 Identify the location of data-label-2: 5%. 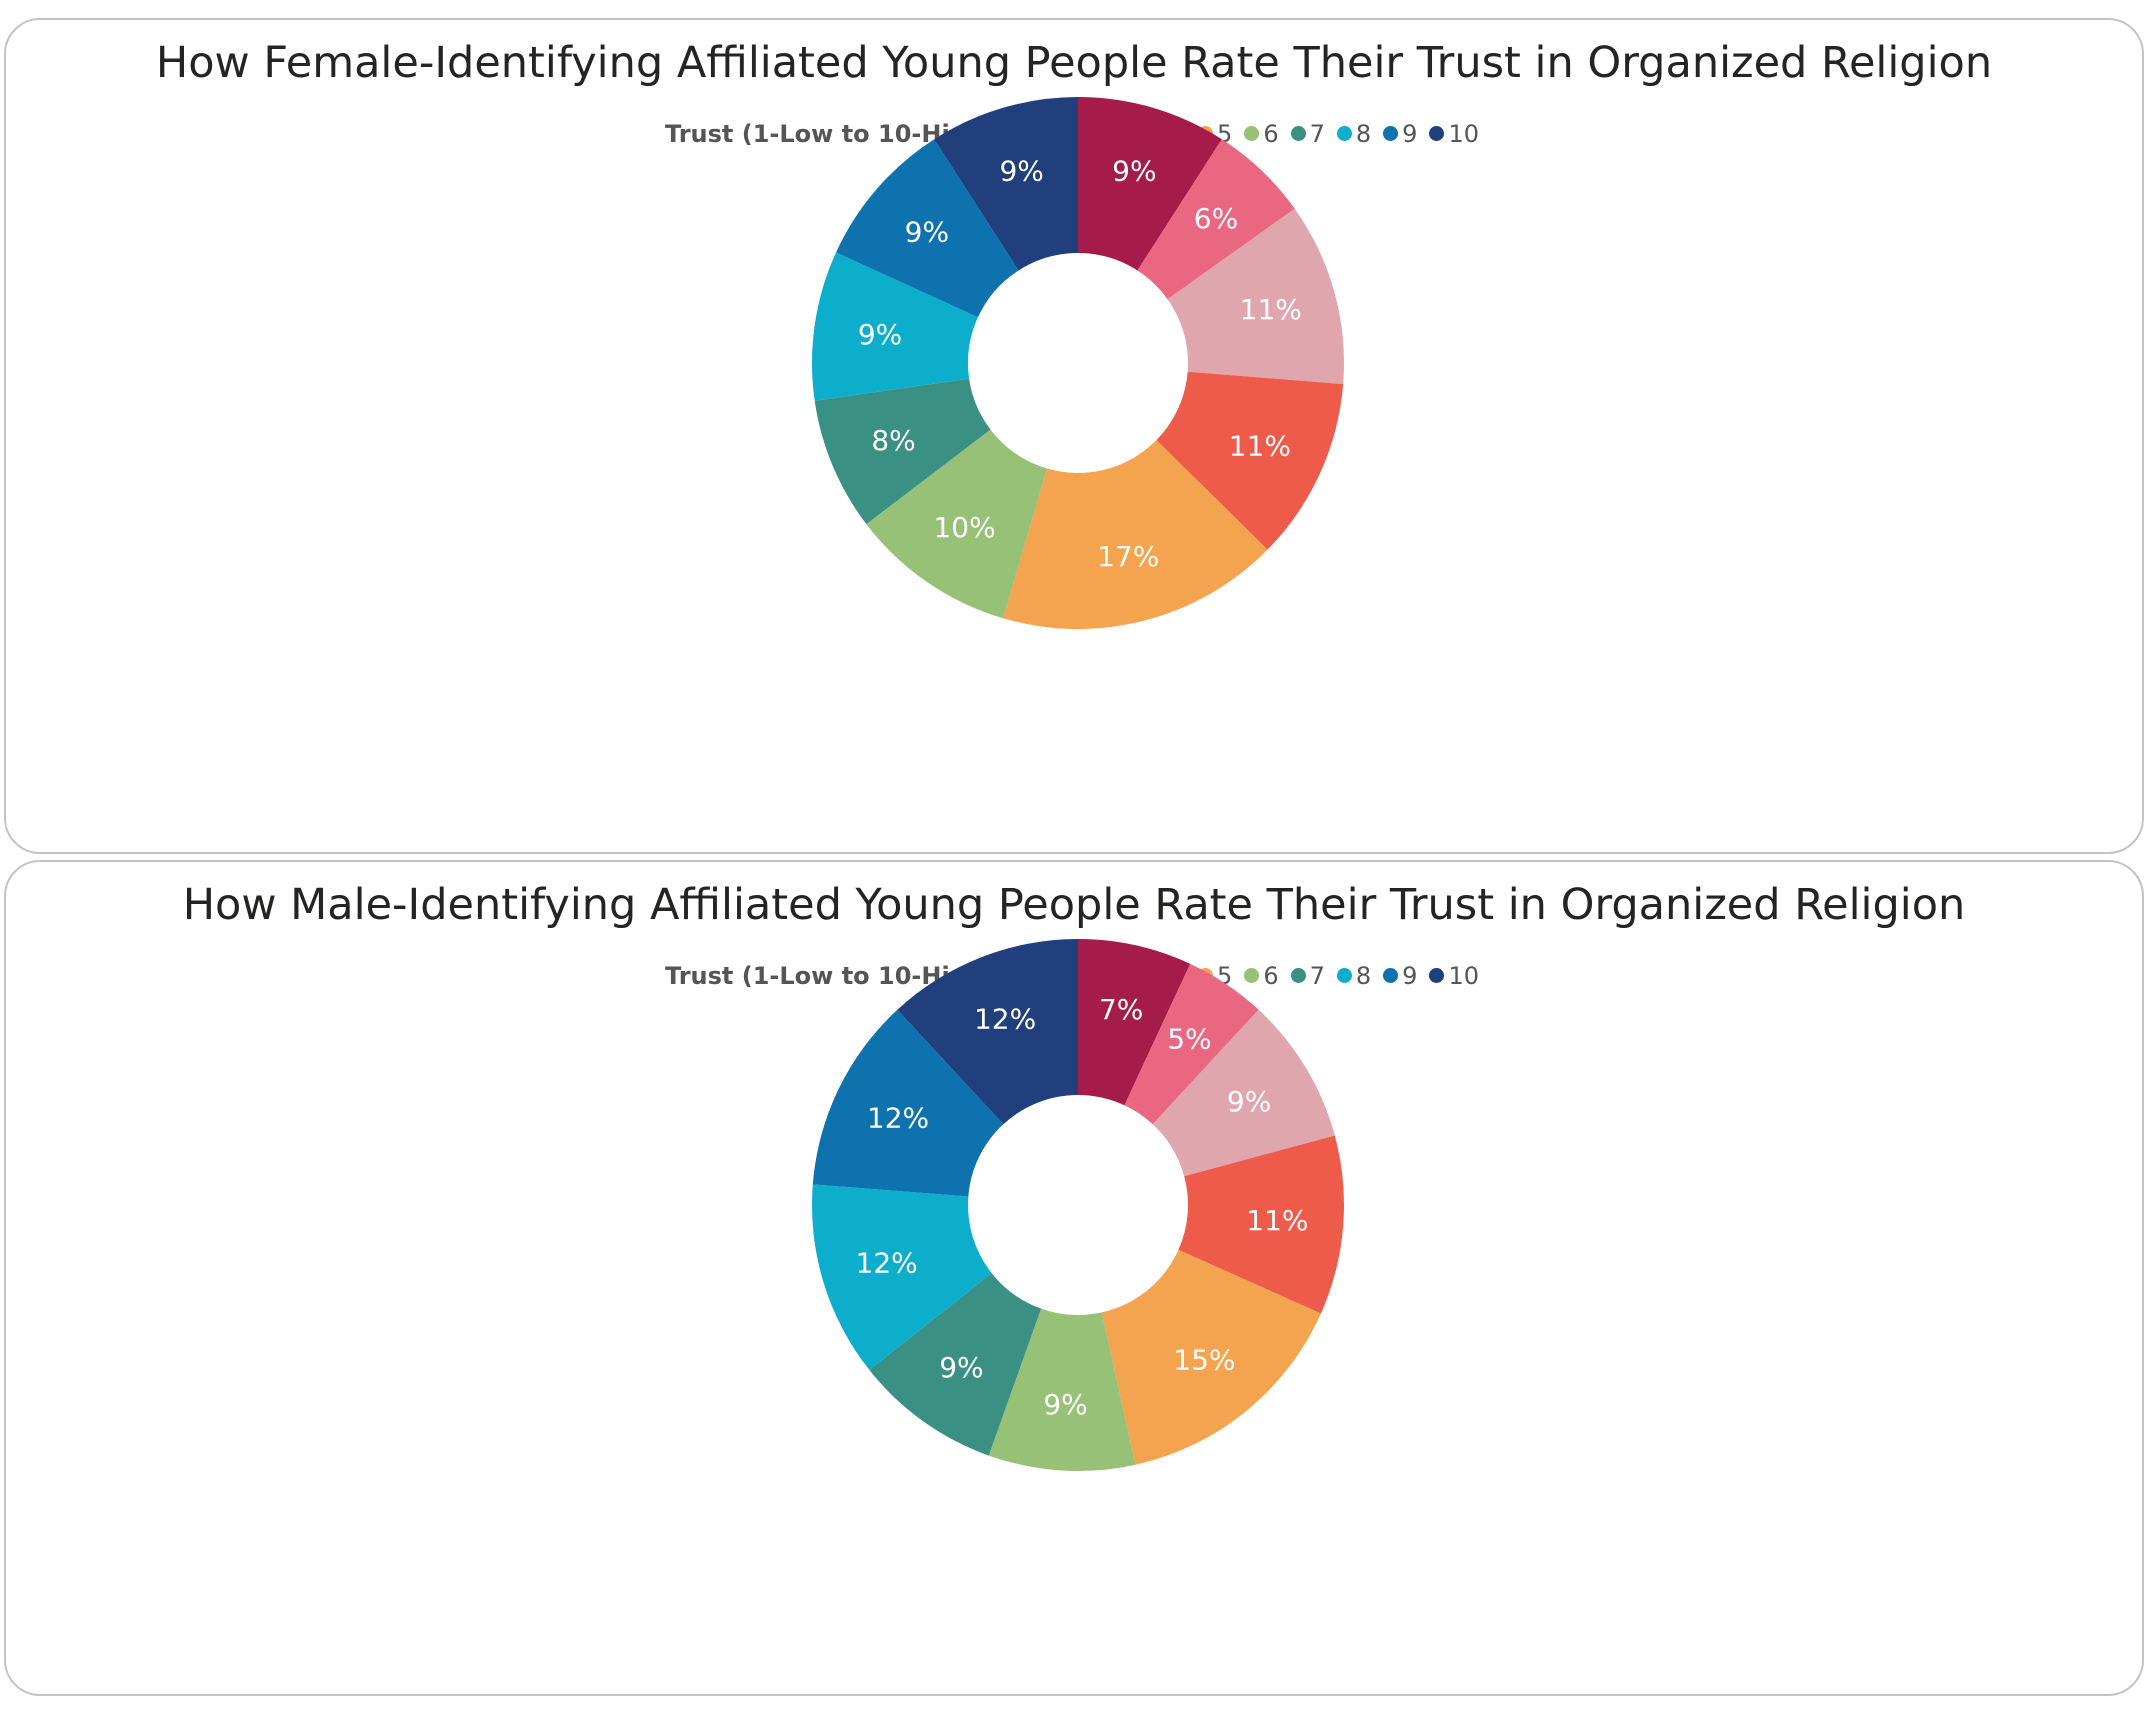
(1189, 1038).